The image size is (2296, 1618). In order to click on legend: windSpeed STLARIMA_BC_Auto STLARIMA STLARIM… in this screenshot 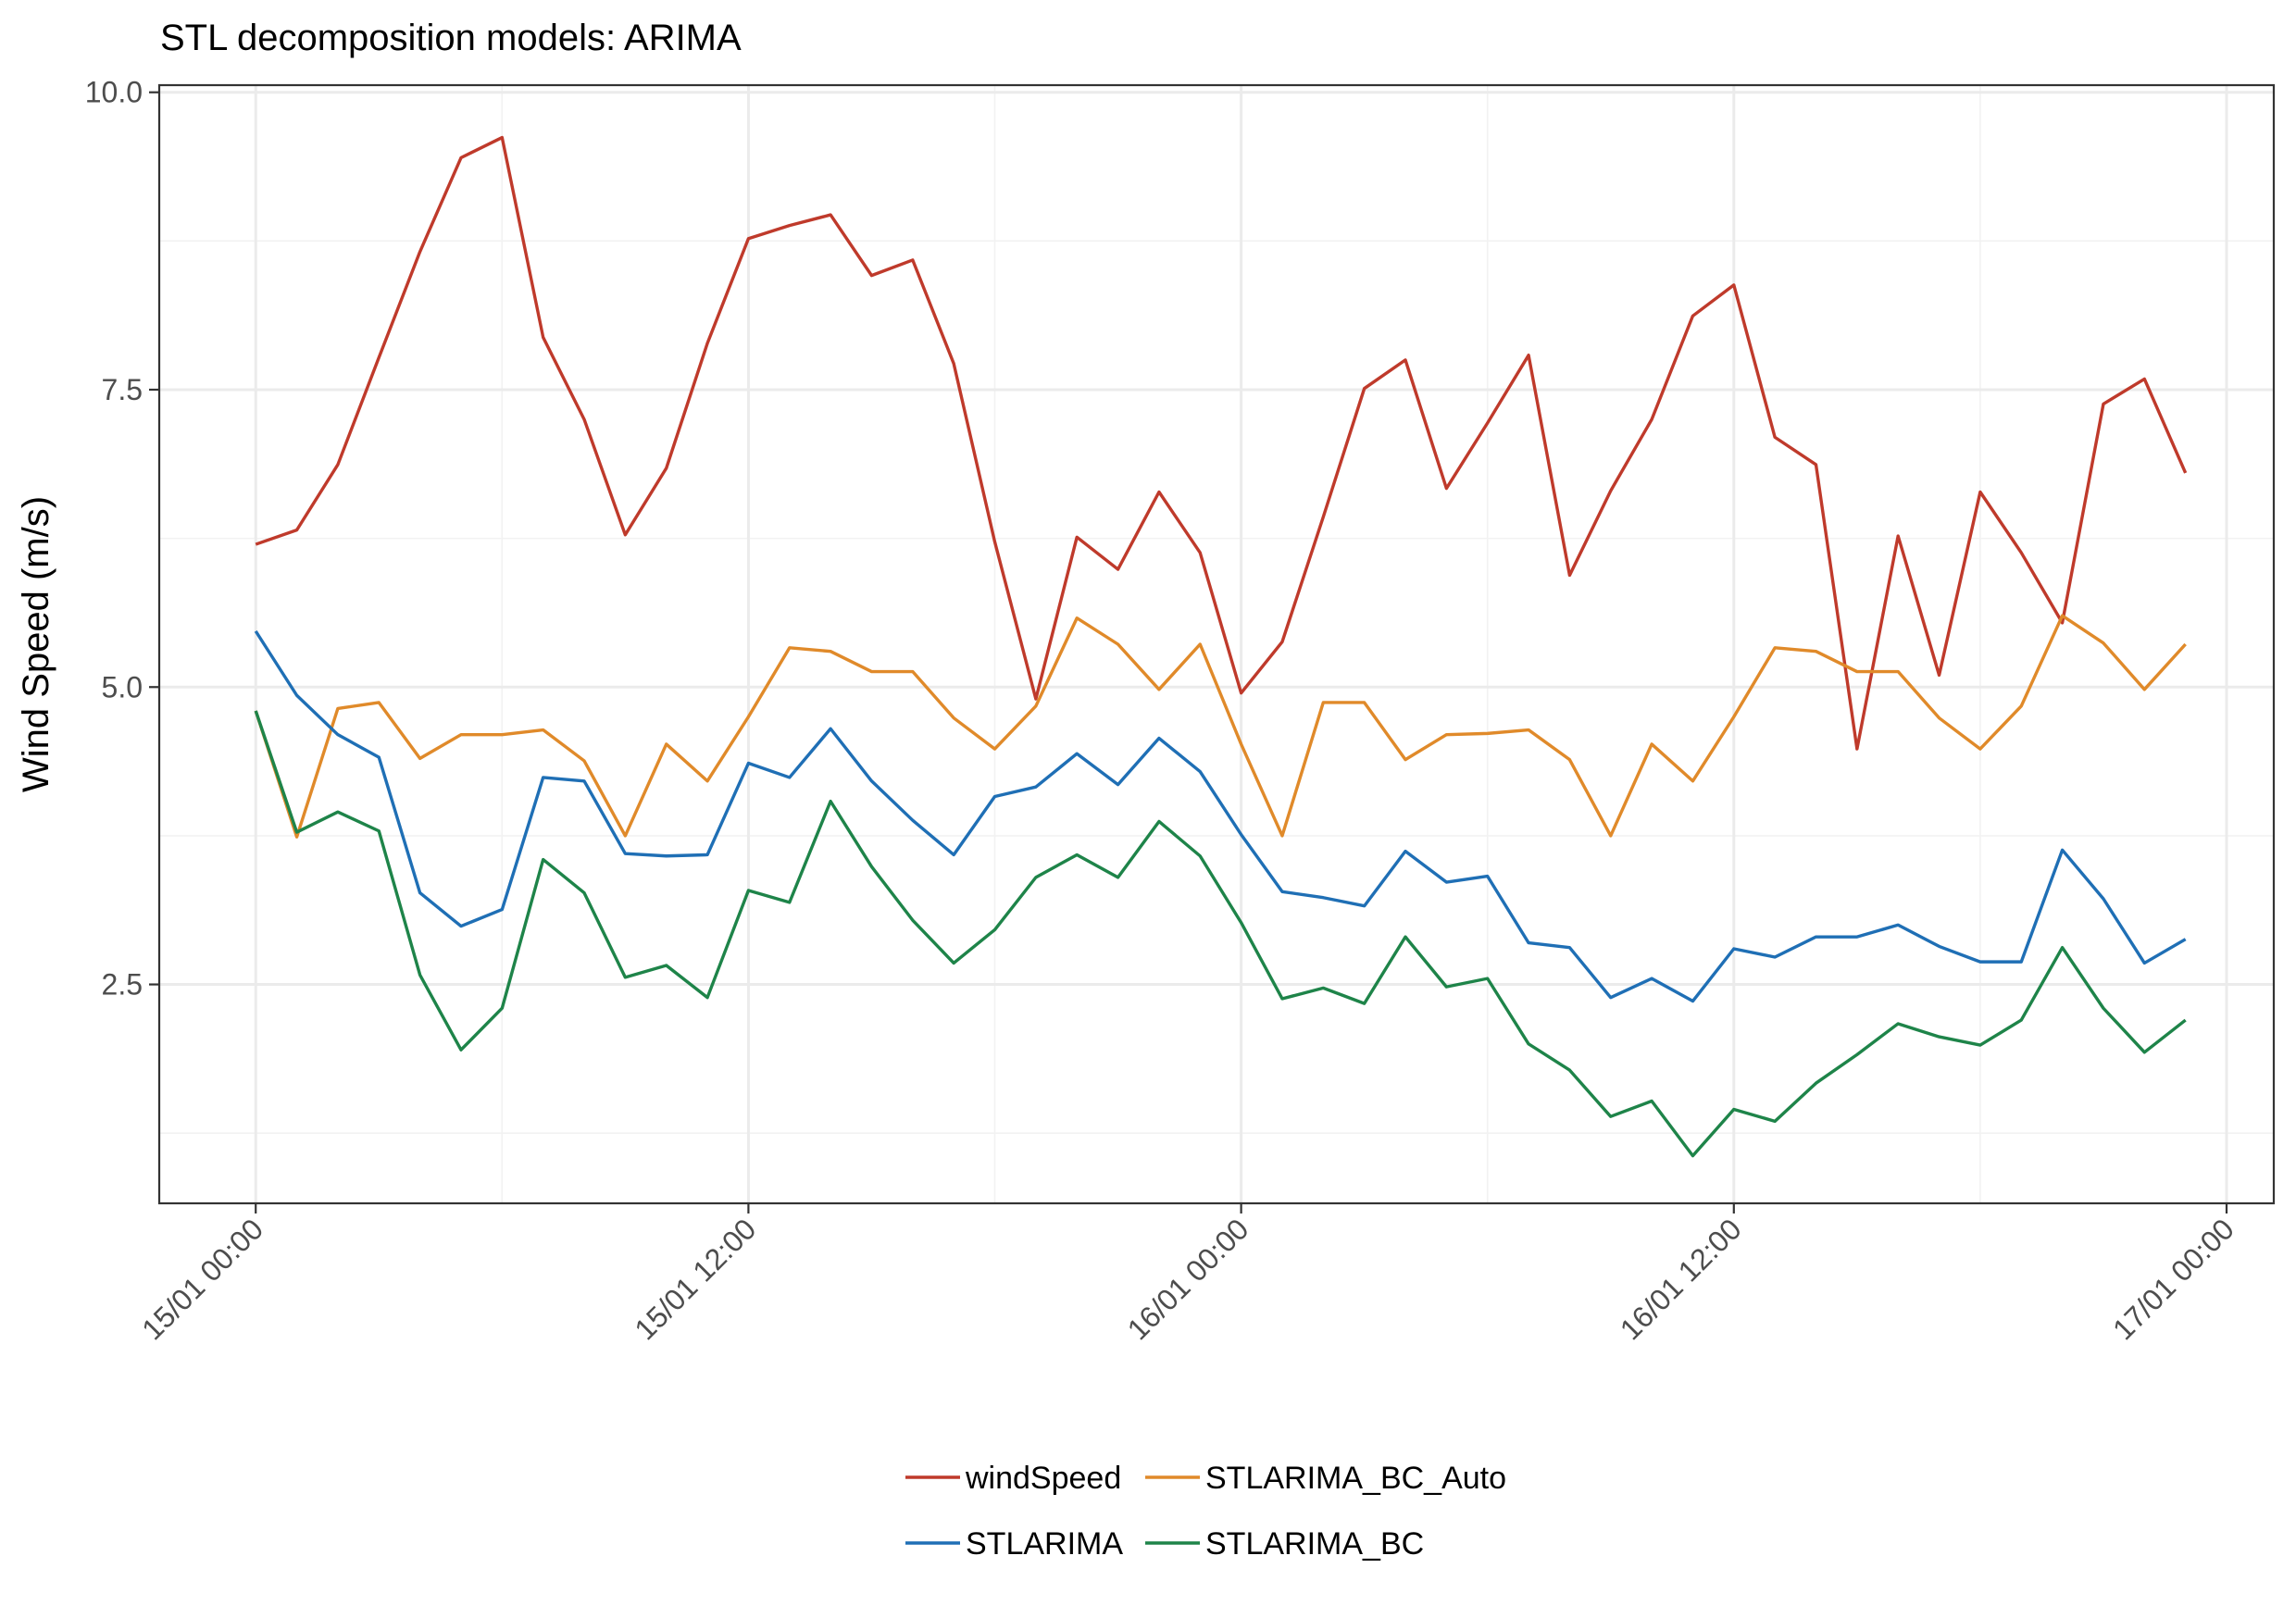, I will do `click(1205, 1511)`.